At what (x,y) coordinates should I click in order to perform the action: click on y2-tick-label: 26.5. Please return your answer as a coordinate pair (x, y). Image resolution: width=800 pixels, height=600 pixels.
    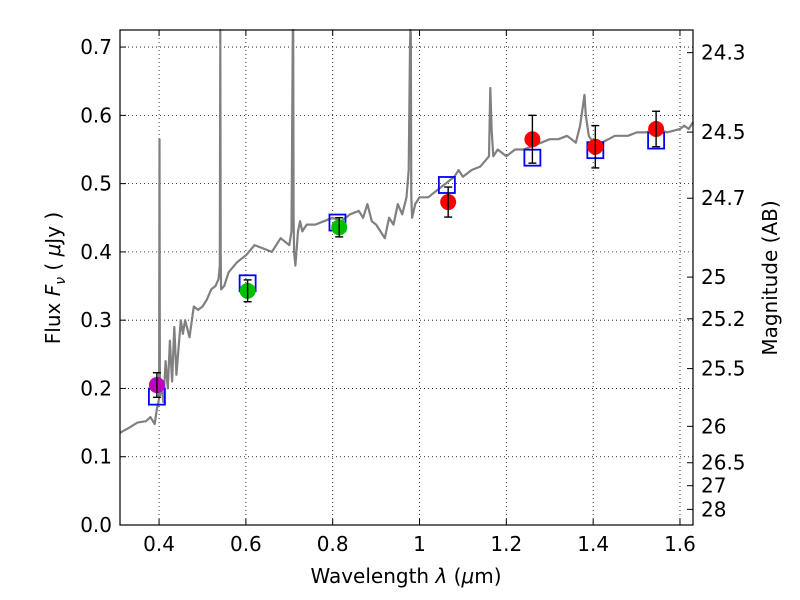
    Looking at the image, I should click on (723, 463).